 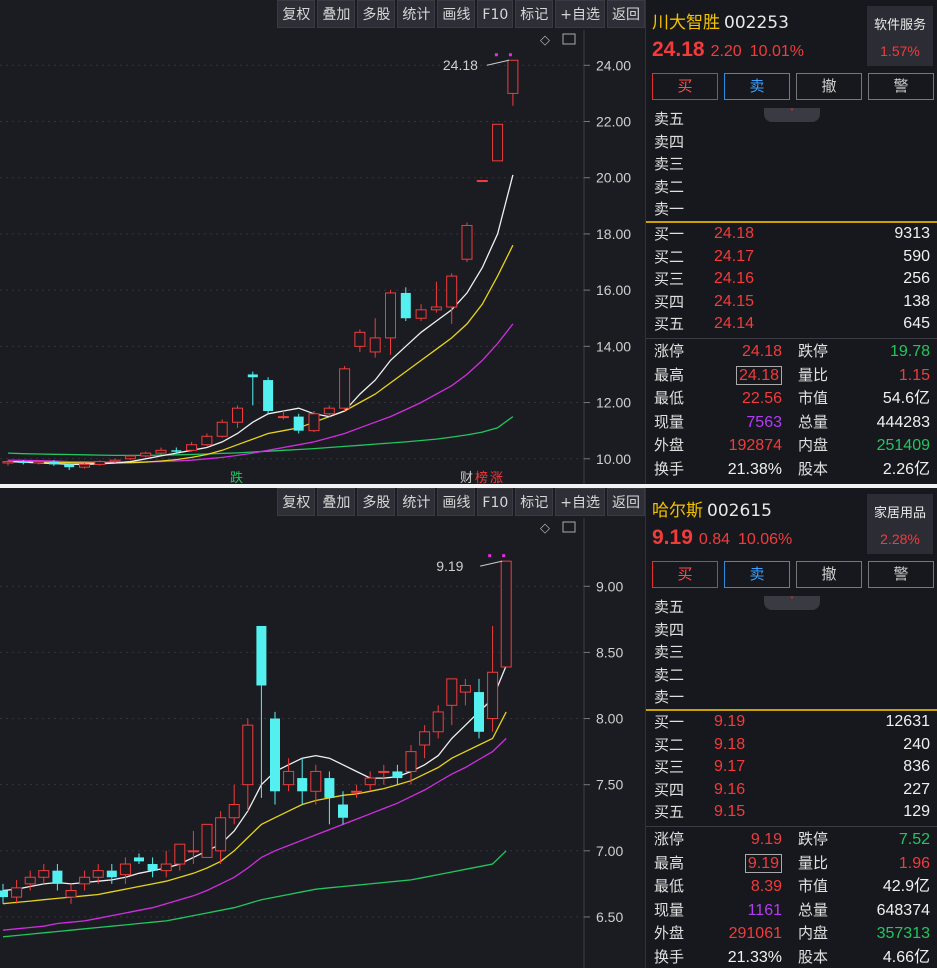 What do you see at coordinates (916, 789) in the screenshot?
I see `bid-volume: 227` at bounding box center [916, 789].